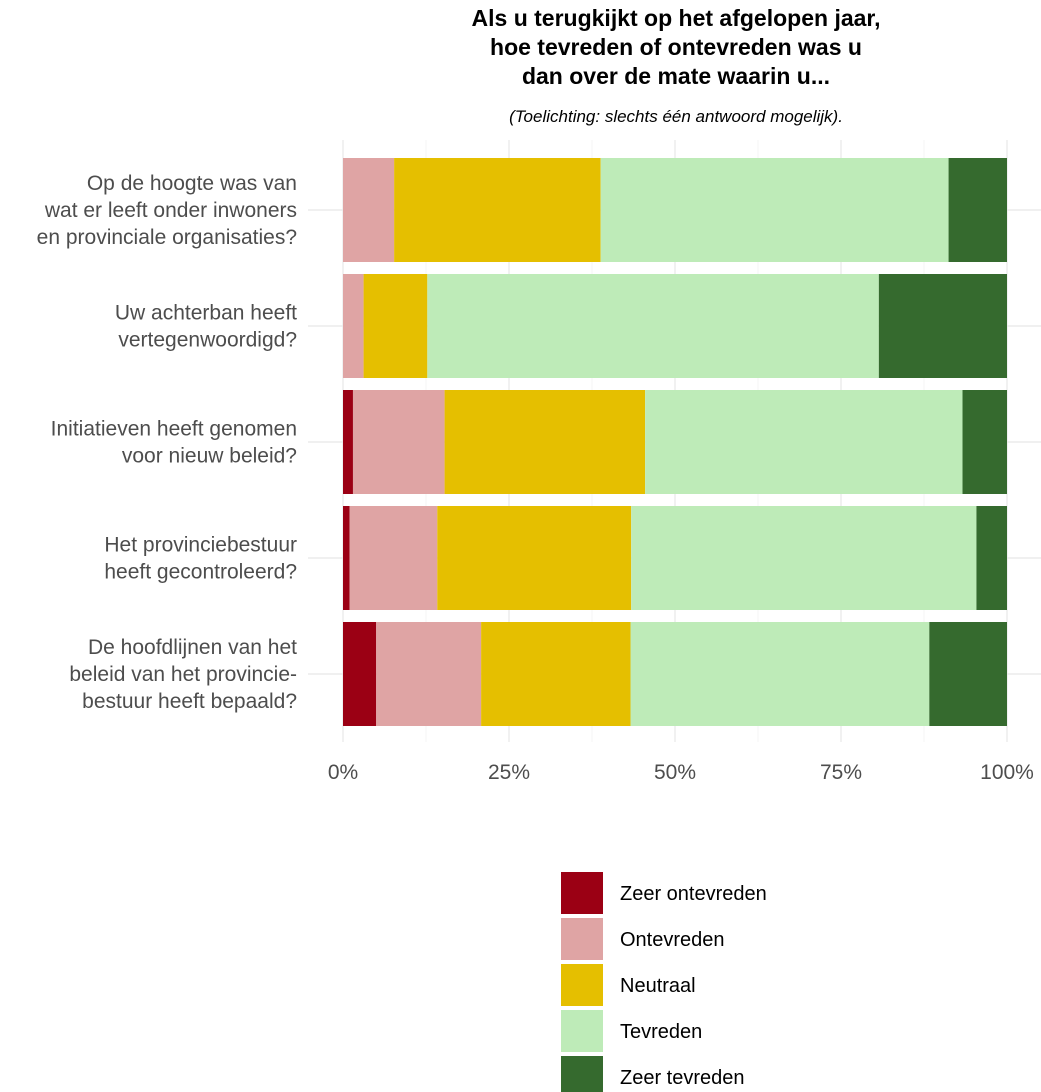 The height and width of the screenshot is (1092, 1041). Describe the element at coordinates (200, 572) in the screenshot. I see `category-label: heeft gecontroleerd?` at that location.